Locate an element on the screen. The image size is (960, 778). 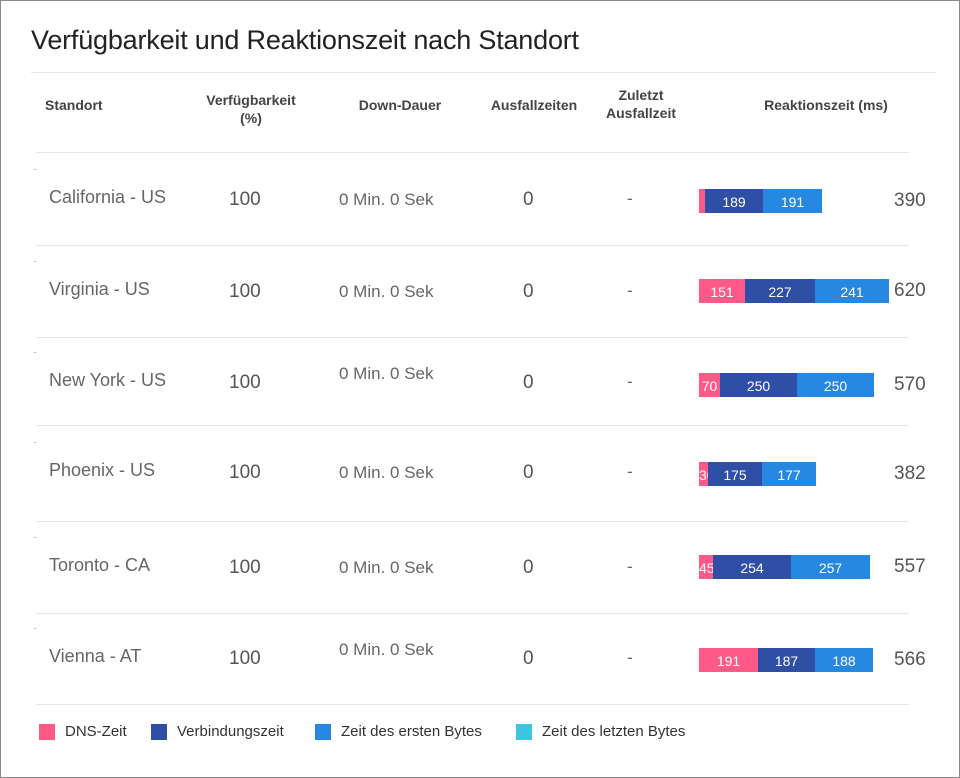
row-total-response-time: 390 is located at coordinates (910, 200).